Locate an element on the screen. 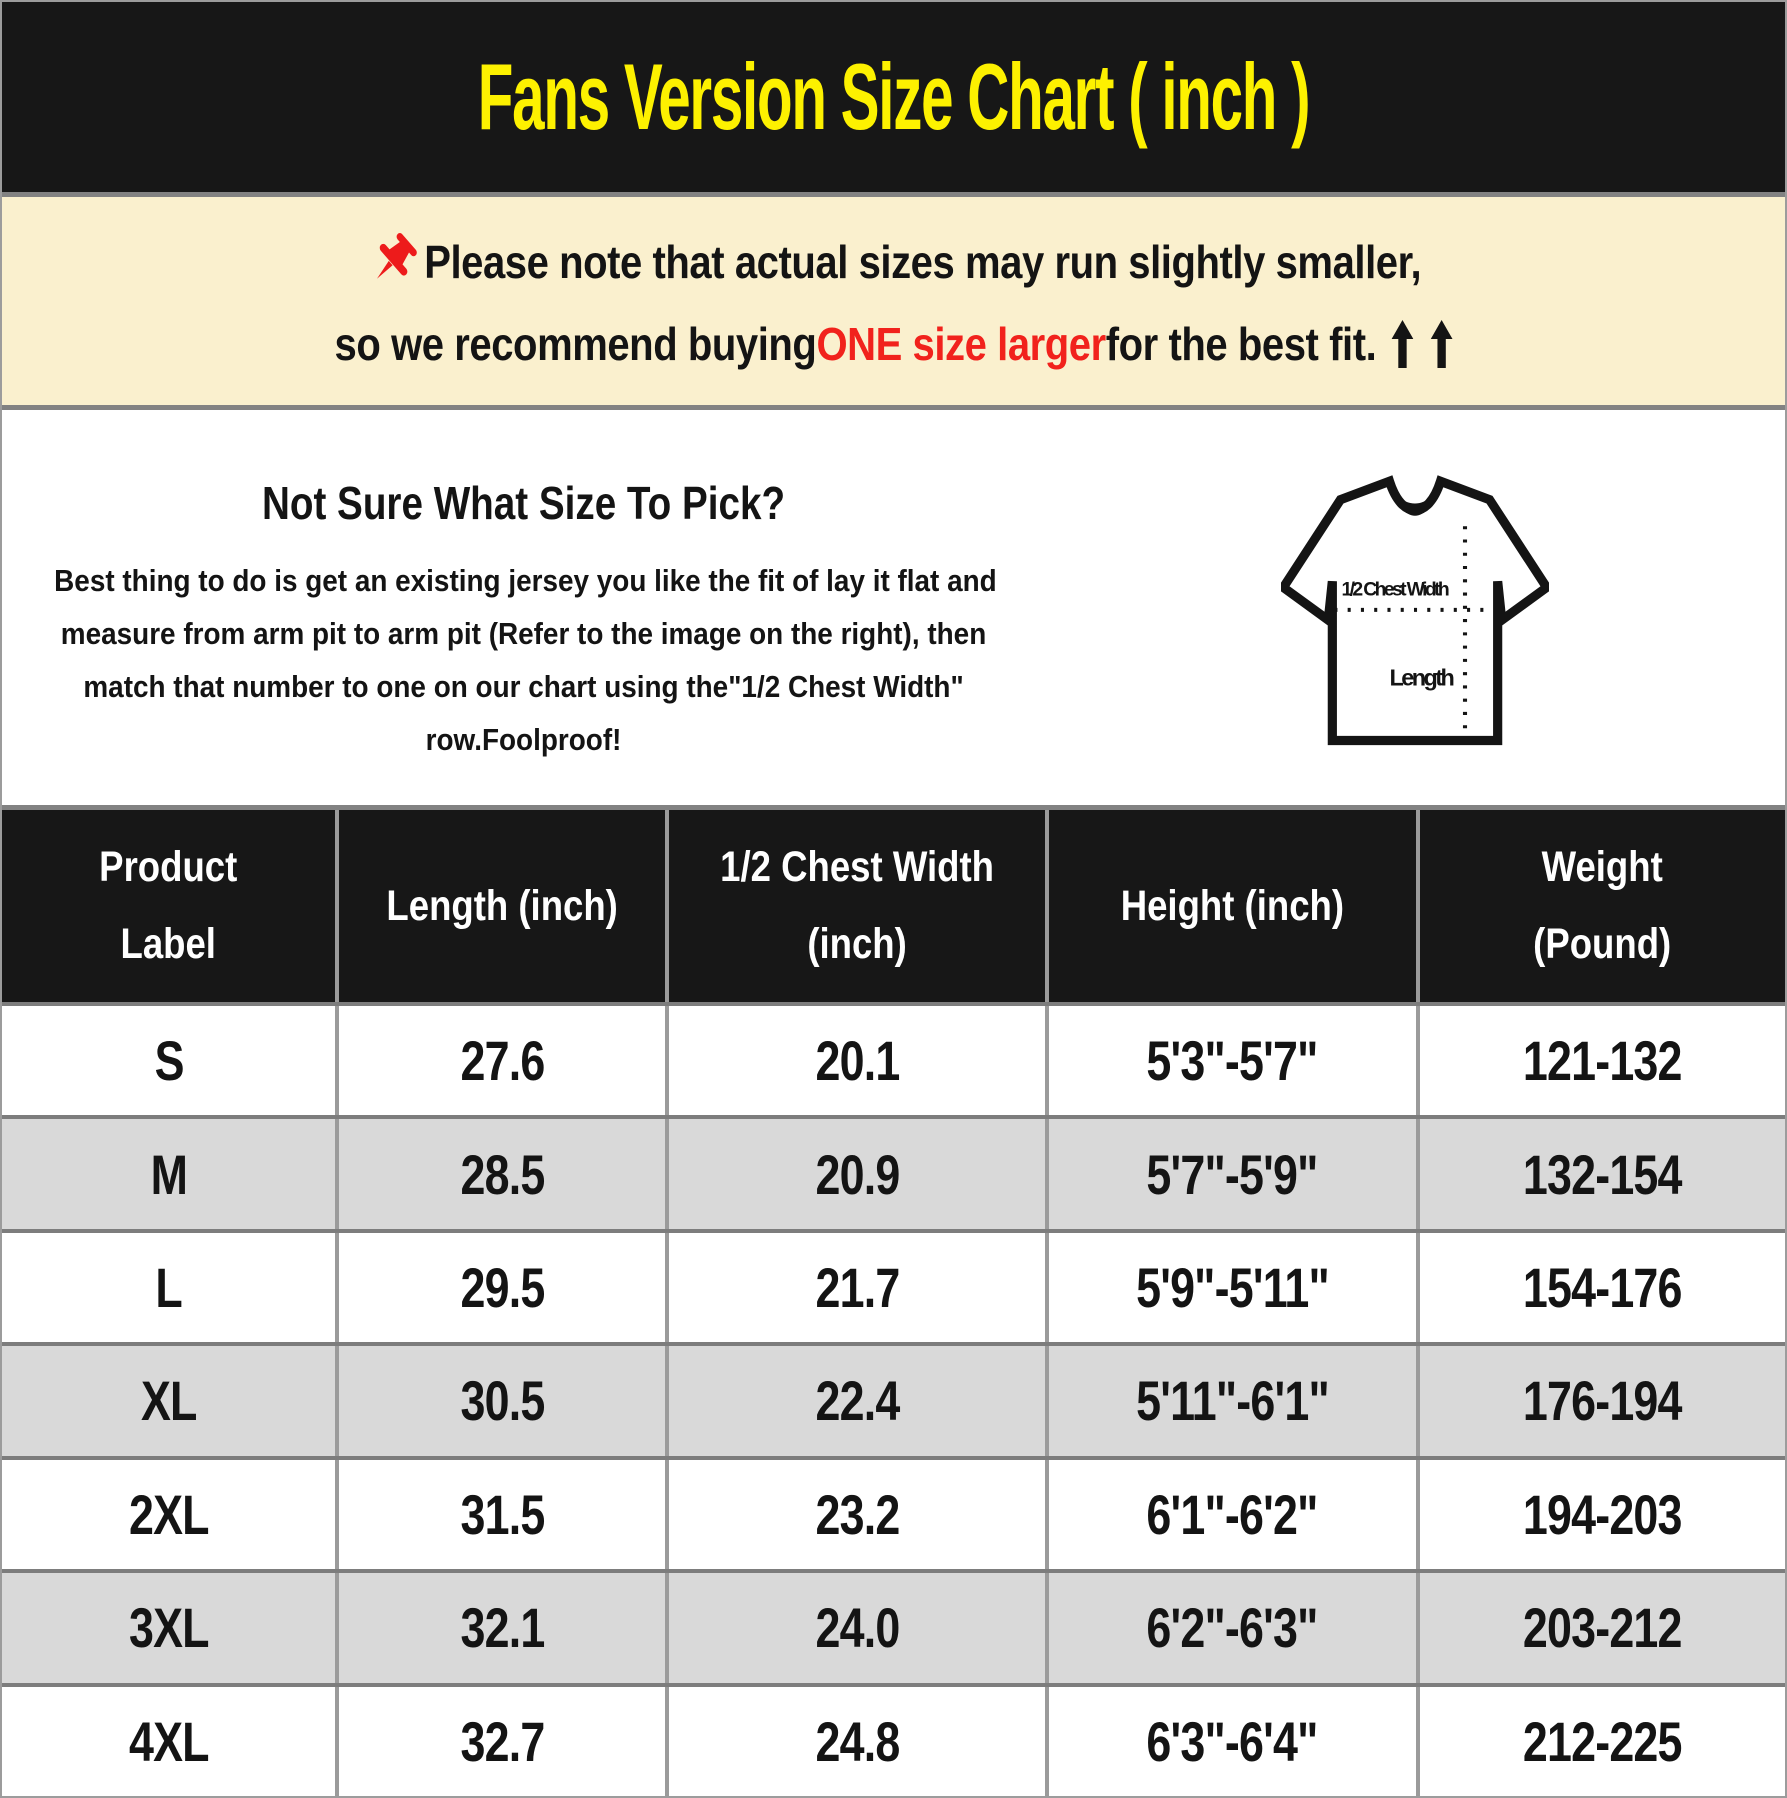 The width and height of the screenshot is (1787, 1798). cell-weight: 203-212 is located at coordinates (1600, 1628).